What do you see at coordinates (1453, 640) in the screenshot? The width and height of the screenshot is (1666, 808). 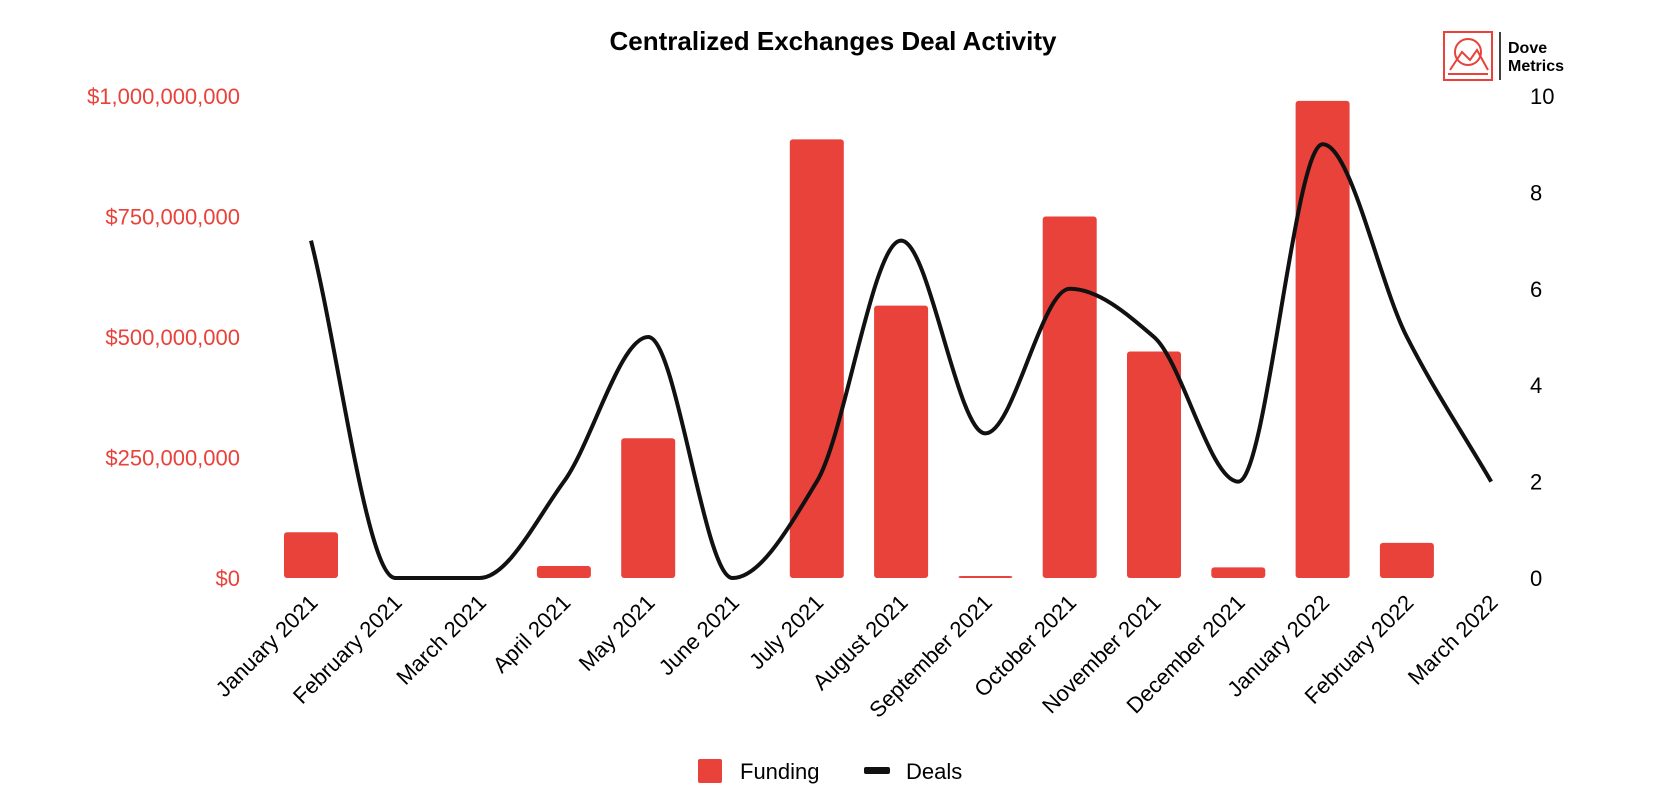 I see `x-tick-label: March 2022` at bounding box center [1453, 640].